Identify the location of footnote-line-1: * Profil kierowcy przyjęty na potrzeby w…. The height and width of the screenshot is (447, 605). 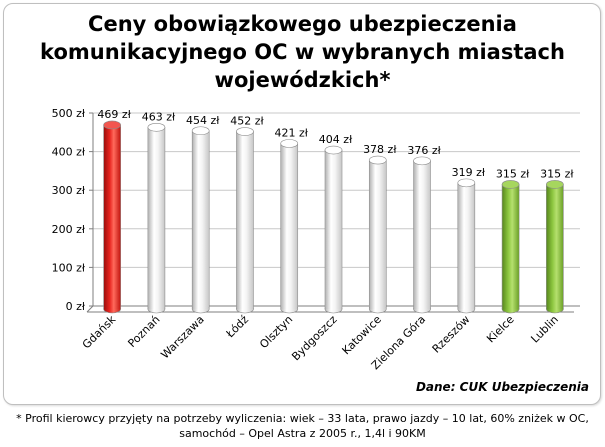
(302, 418).